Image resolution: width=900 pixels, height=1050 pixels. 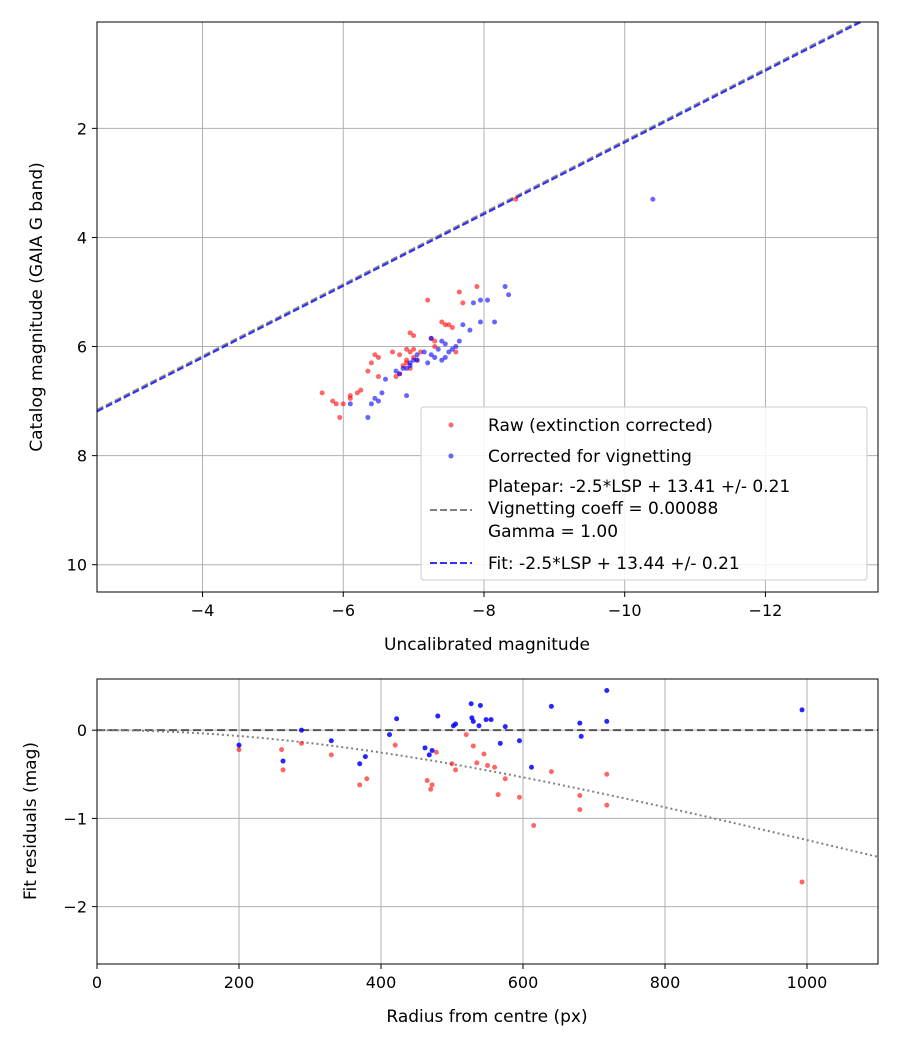 What do you see at coordinates (239, 982) in the screenshot?
I see `residuals-x-tick-label: 200` at bounding box center [239, 982].